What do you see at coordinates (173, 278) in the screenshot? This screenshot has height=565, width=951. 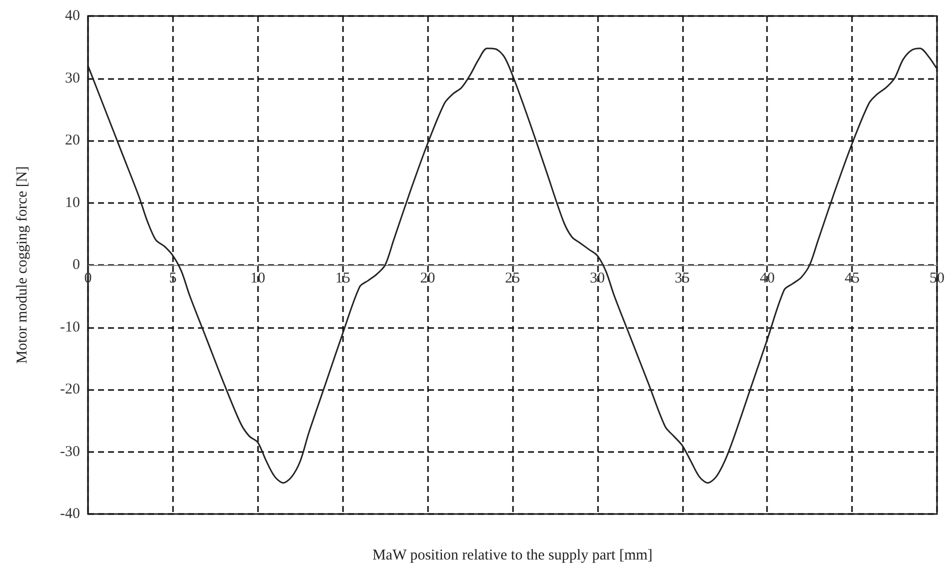 I see `x-tick-label: 5` at bounding box center [173, 278].